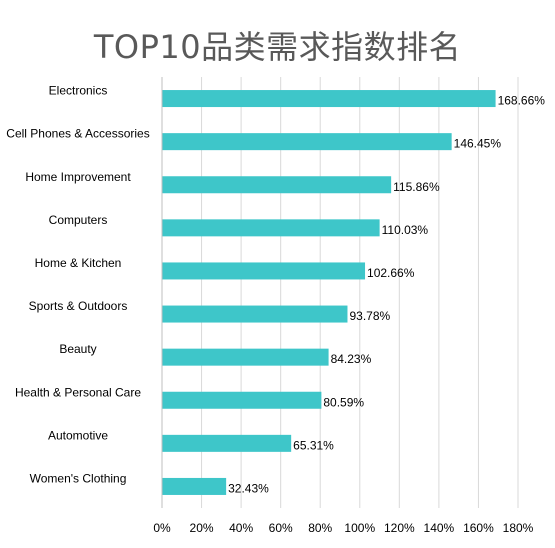  I want to click on data-label: 93.78%, so click(369, 316).